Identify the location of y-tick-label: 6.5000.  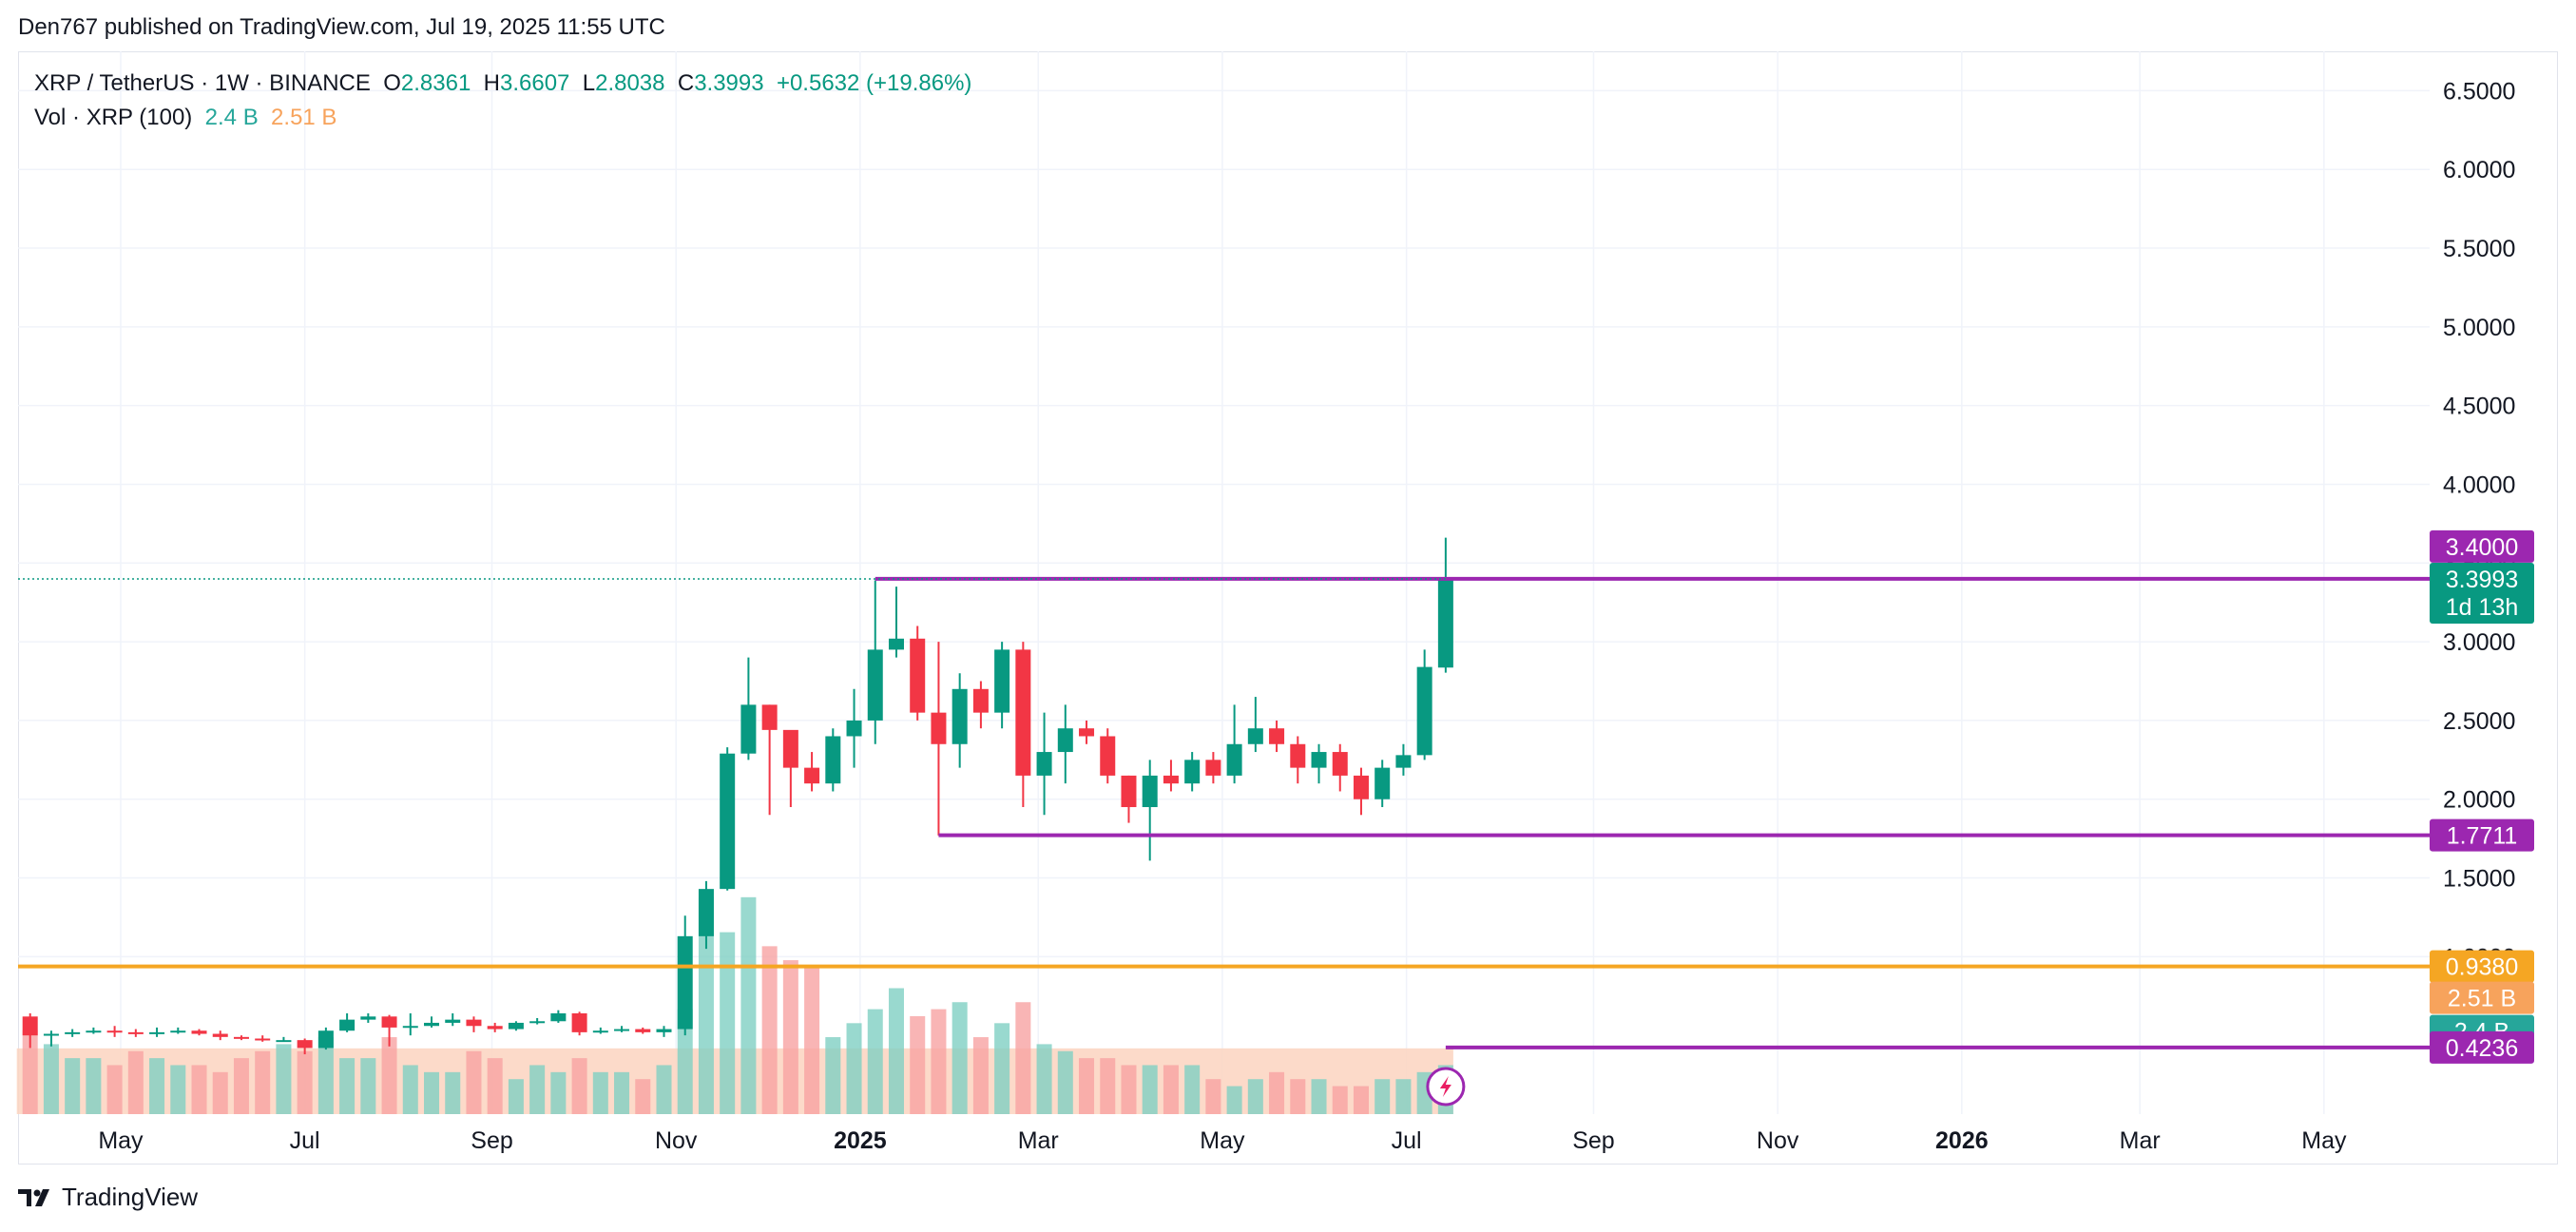
(2479, 91).